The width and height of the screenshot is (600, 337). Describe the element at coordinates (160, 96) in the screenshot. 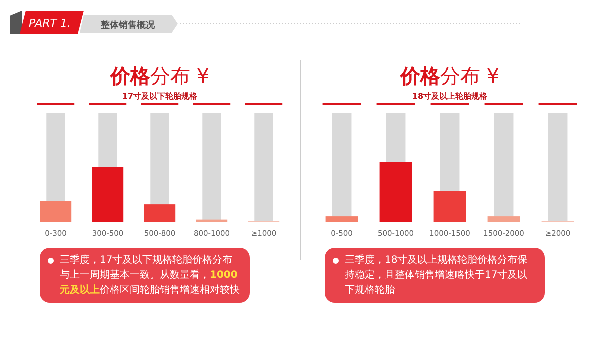

I see `chart-subtitle: 17寸及以下轮胎规格` at that location.